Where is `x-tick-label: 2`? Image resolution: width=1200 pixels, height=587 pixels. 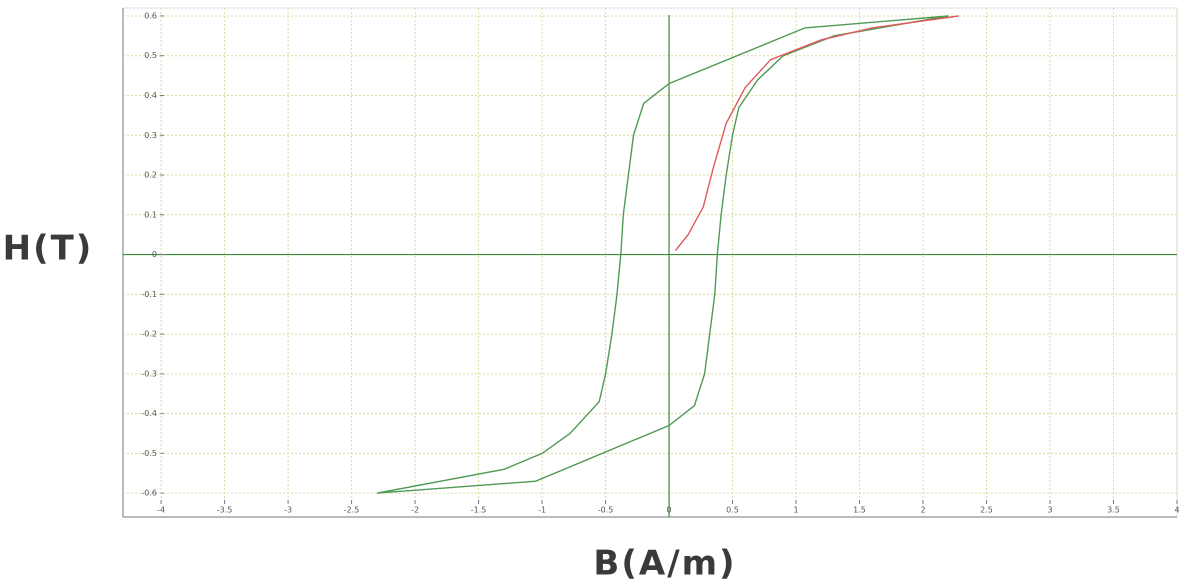 x-tick-label: 2 is located at coordinates (922, 510).